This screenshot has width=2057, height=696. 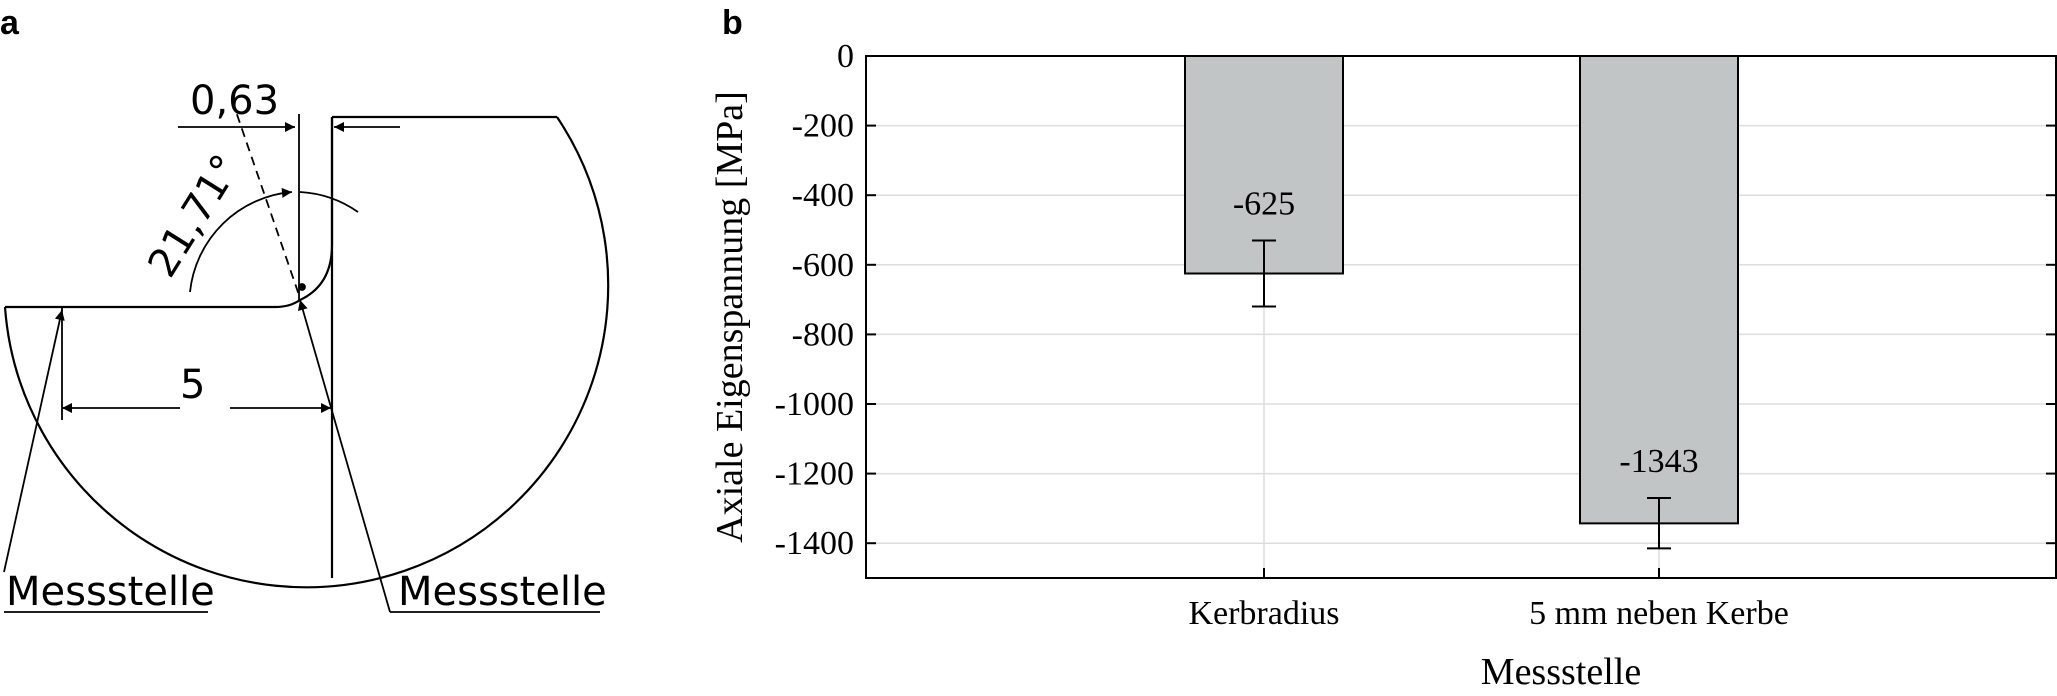 I want to click on data-label: -1343, so click(x=1658, y=461).